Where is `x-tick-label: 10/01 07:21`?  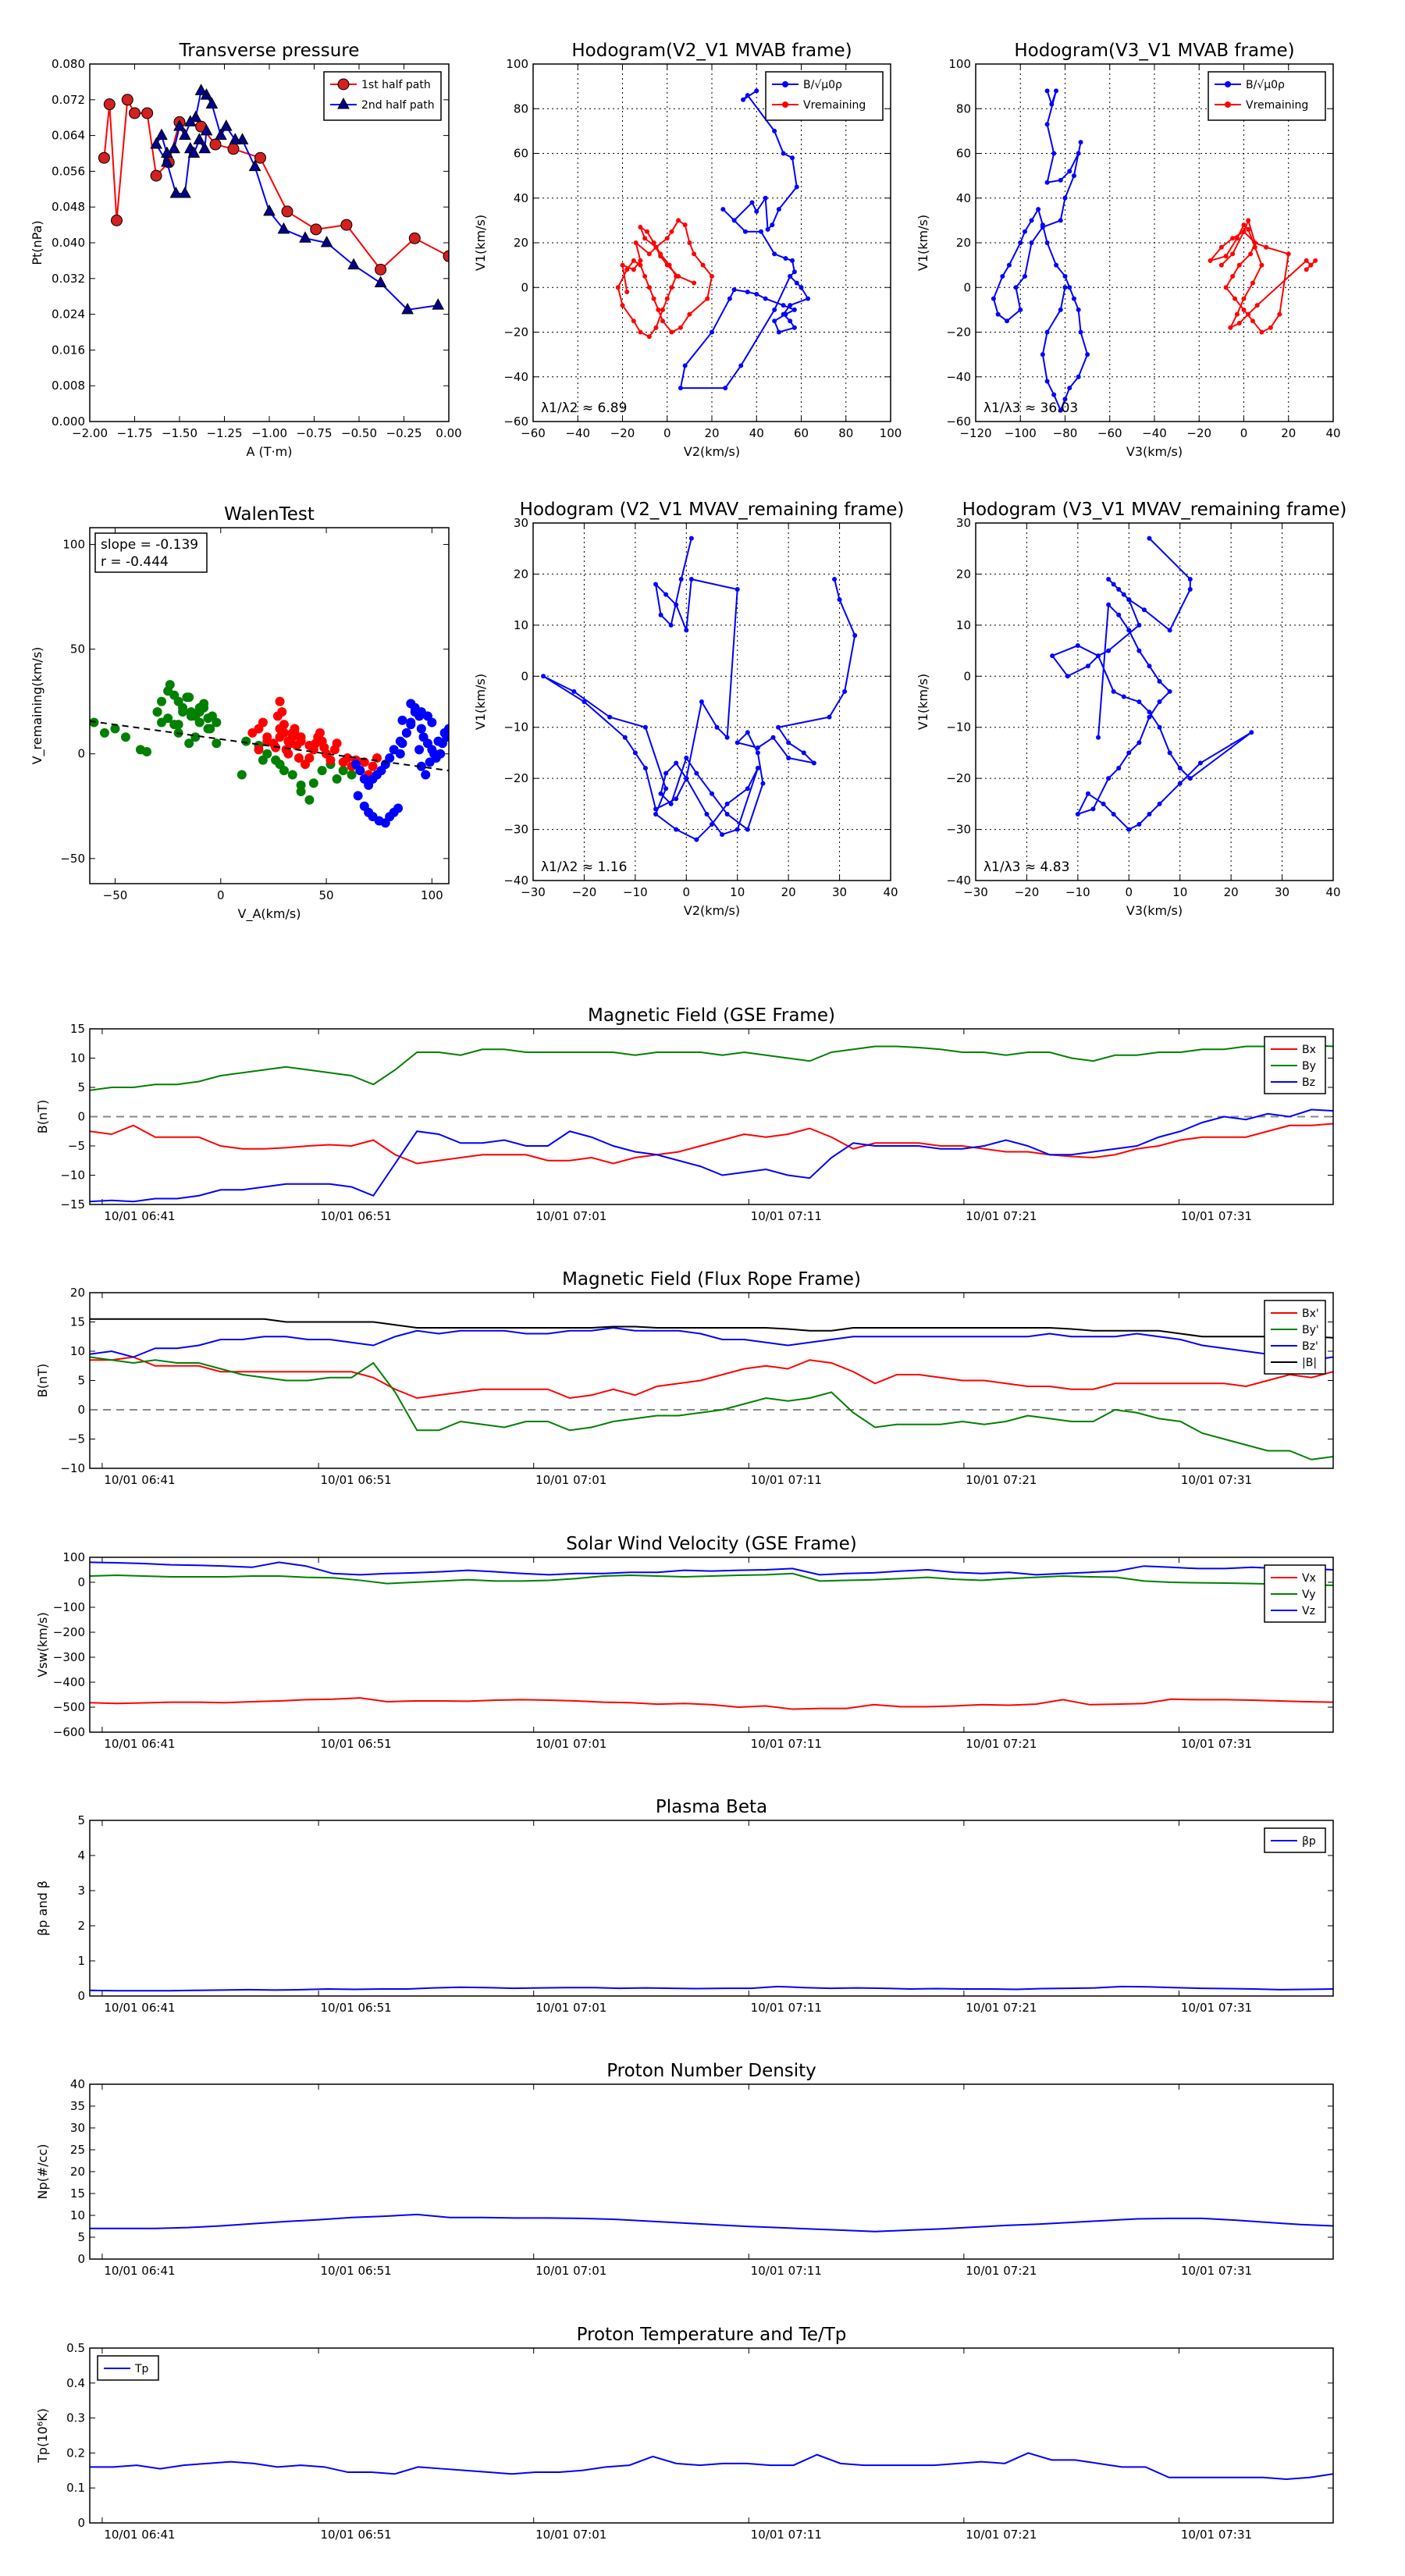 x-tick-label: 10/01 07:21 is located at coordinates (1002, 2271).